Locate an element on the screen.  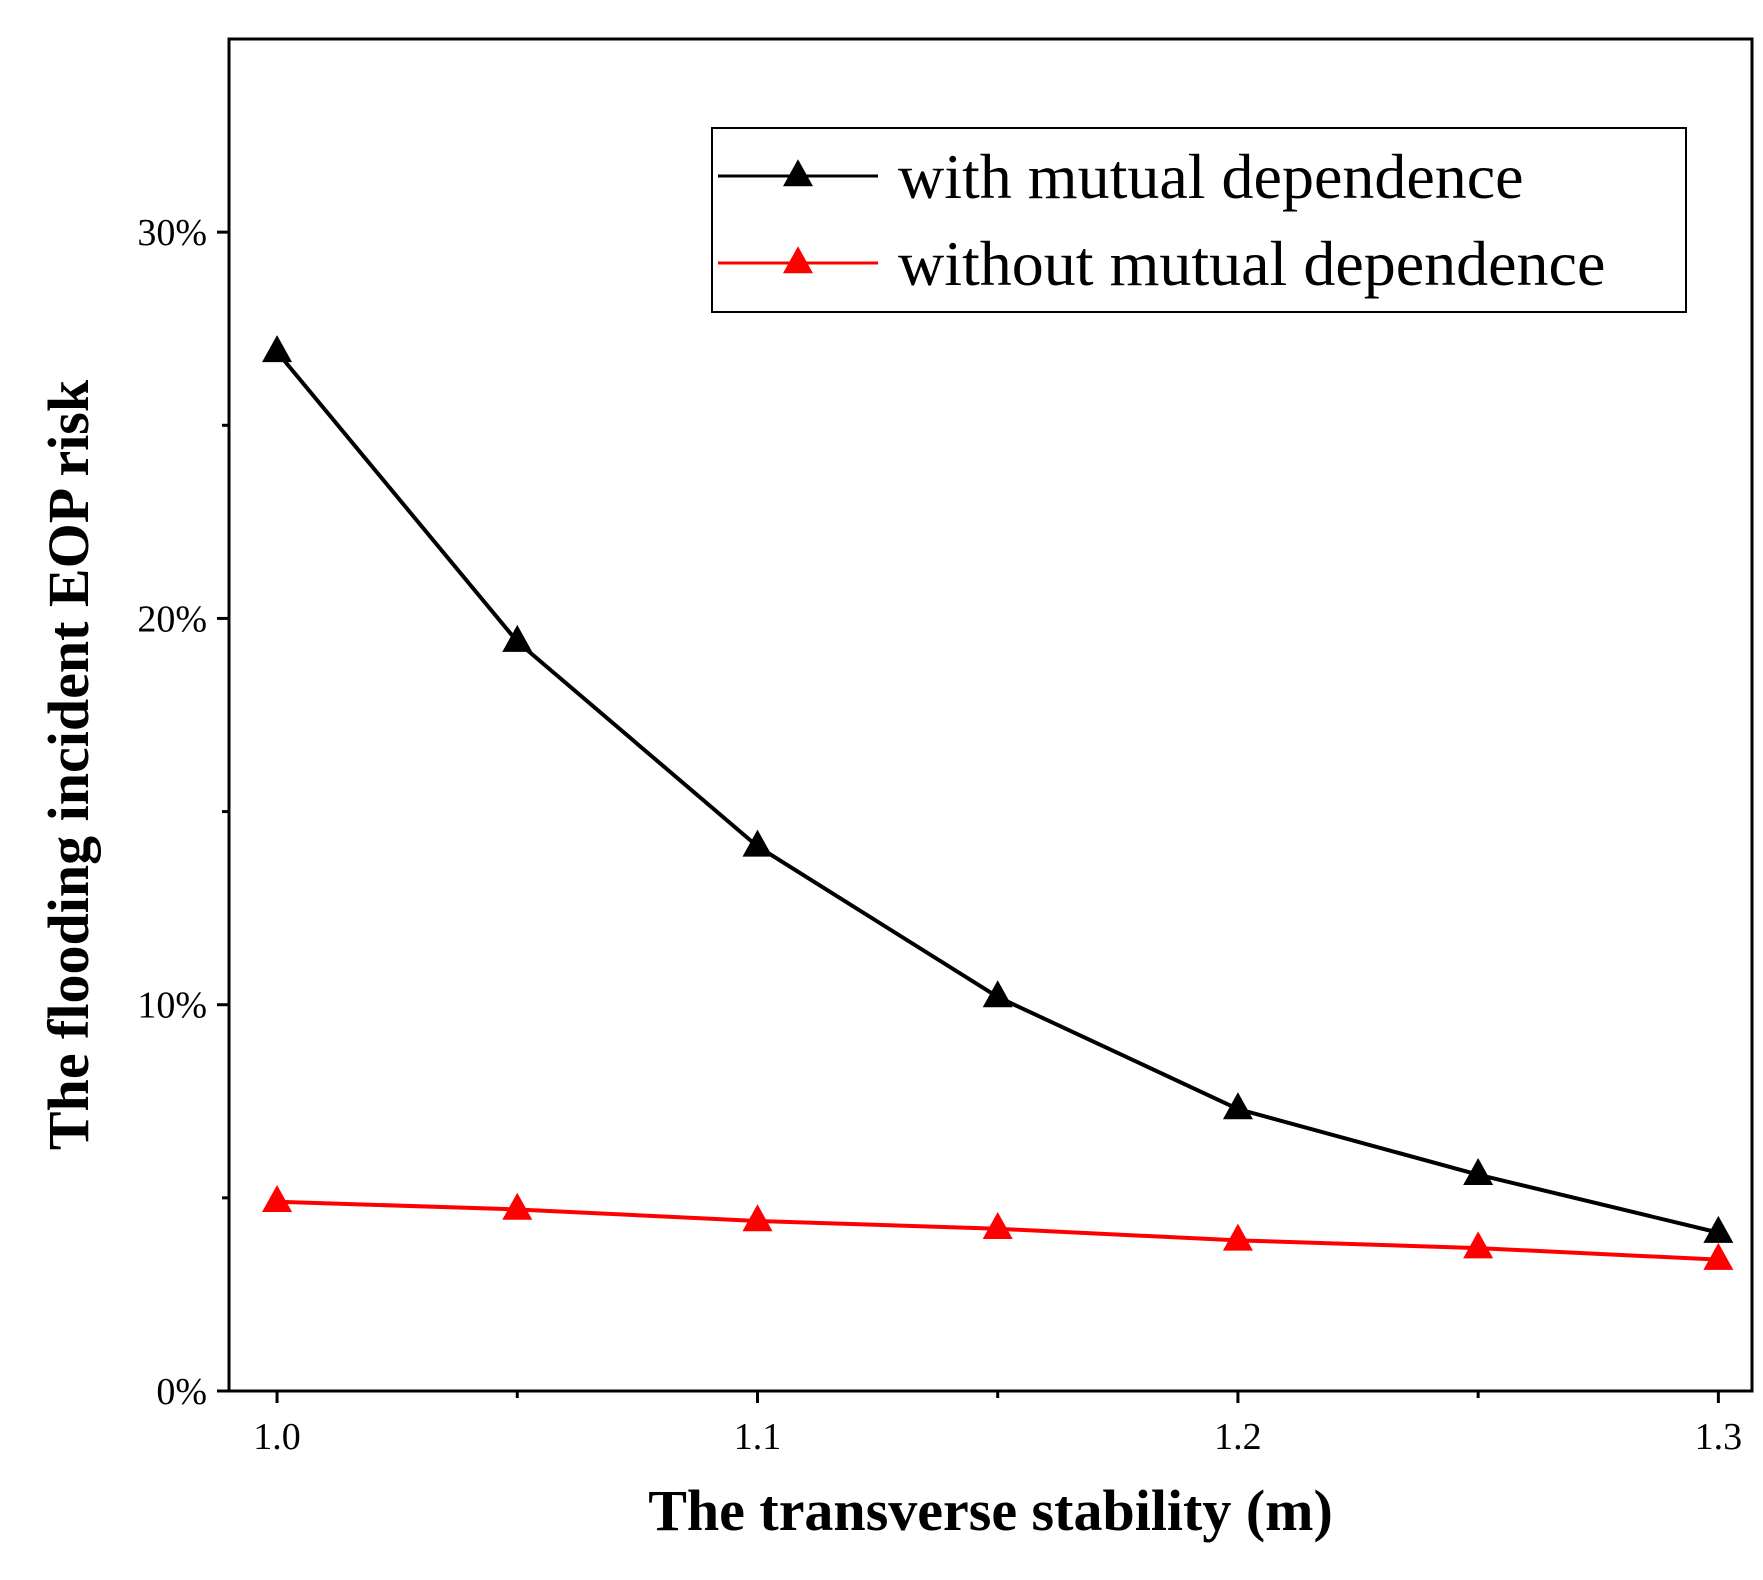
x-tick-label: 1.2 is located at coordinates (1238, 1437).